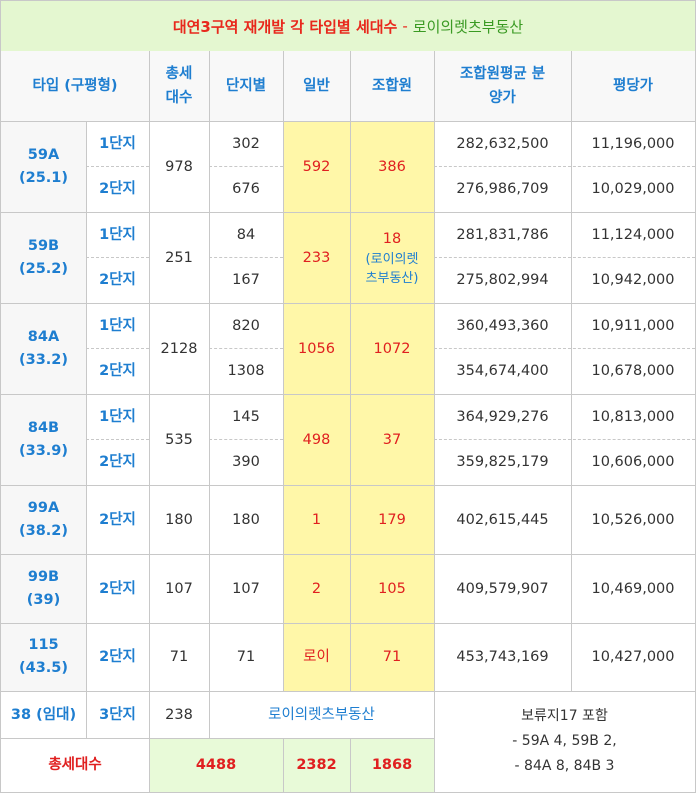 Image resolution: width=696 pixels, height=793 pixels. Describe the element at coordinates (316, 166) in the screenshot. I see `general-cell: 592` at that location.